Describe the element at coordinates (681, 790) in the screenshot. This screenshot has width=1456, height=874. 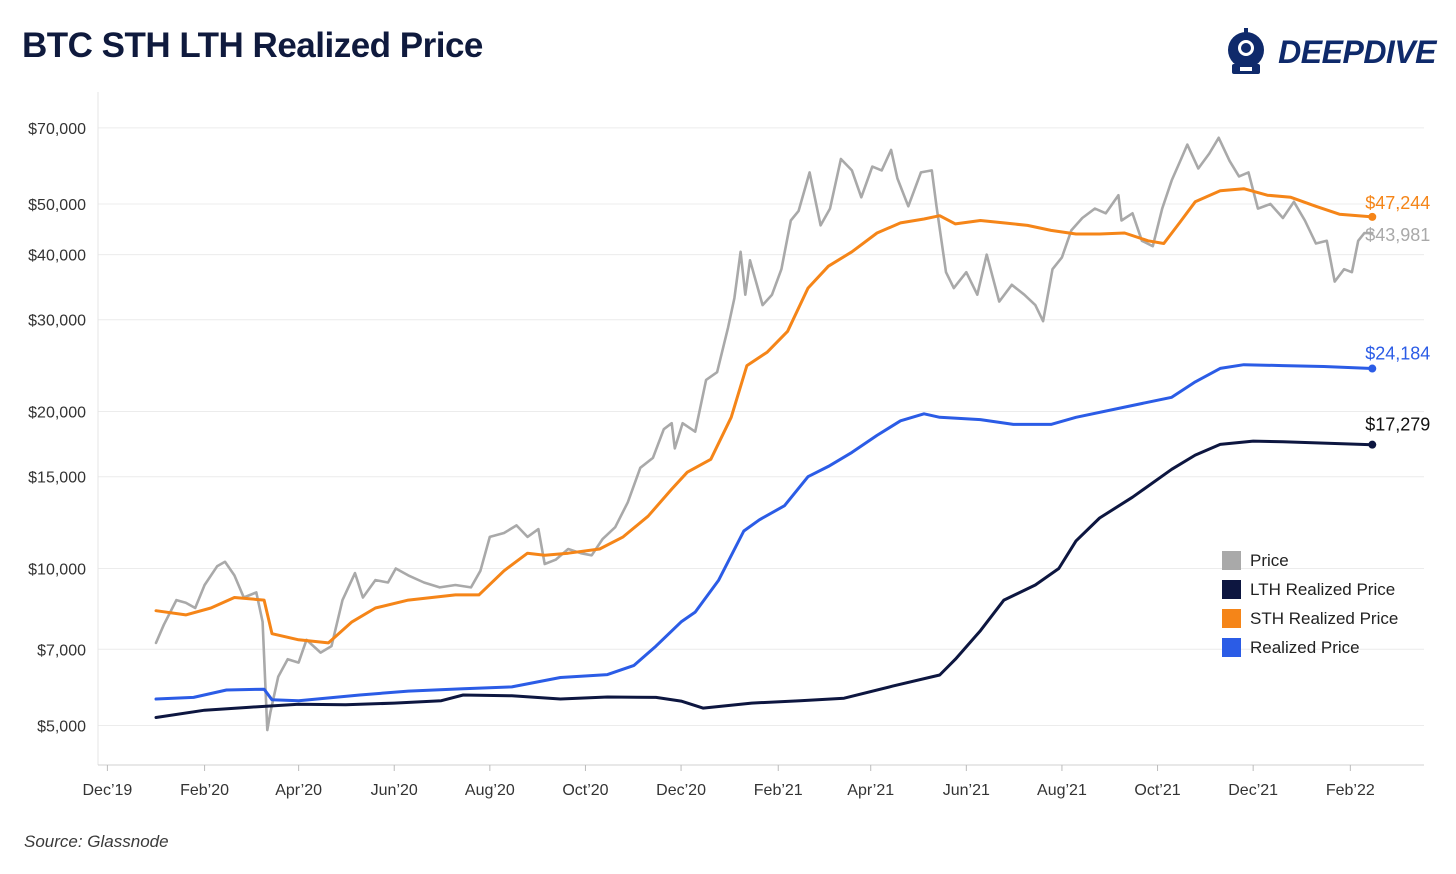
I see `x-tick-label: Dec’20` at that location.